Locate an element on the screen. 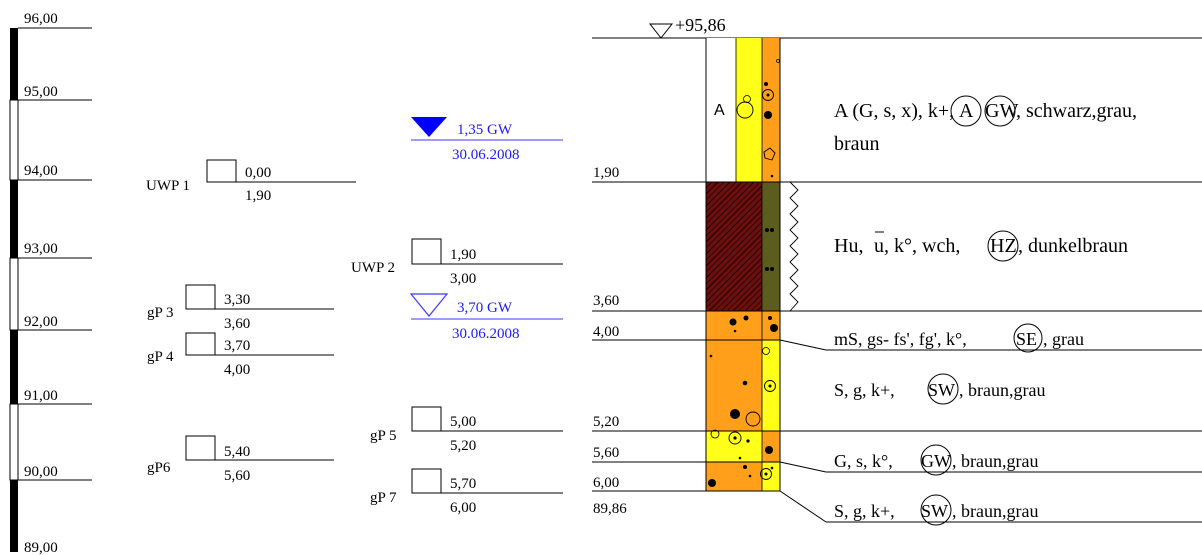 This screenshot has width=1202, height=555. fill-label: A is located at coordinates (719, 110).